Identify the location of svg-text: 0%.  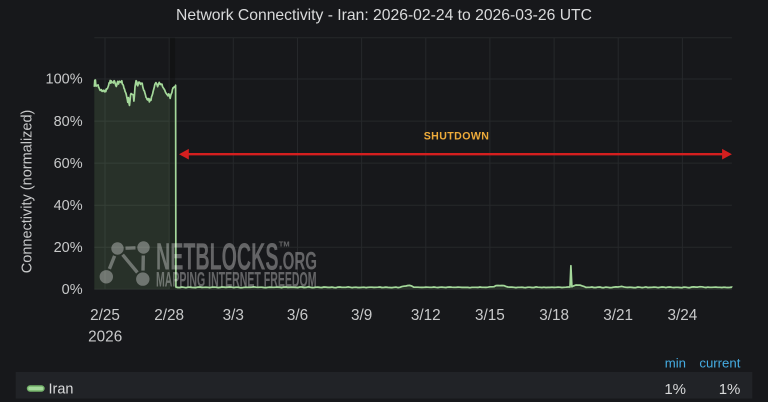
(72, 290).